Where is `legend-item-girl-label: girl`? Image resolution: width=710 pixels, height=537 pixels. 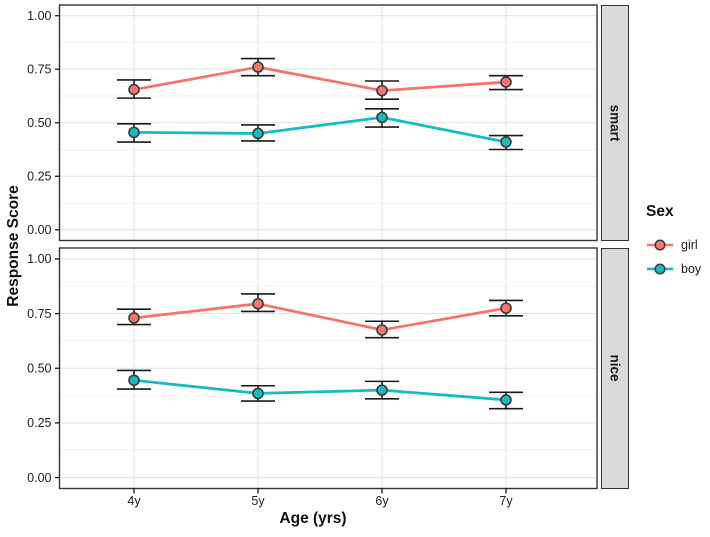 legend-item-girl-label: girl is located at coordinates (689, 245).